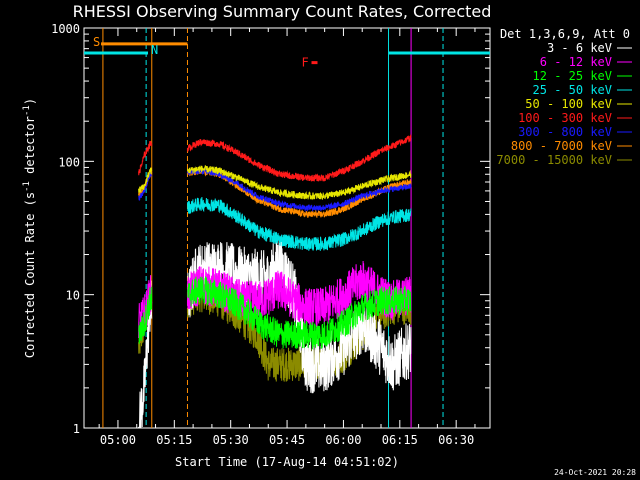 Image resolution: width=640 pixels, height=480 pixels. What do you see at coordinates (576, 62) in the screenshot?
I see `legend-label: 6 - 12 keV` at bounding box center [576, 62].